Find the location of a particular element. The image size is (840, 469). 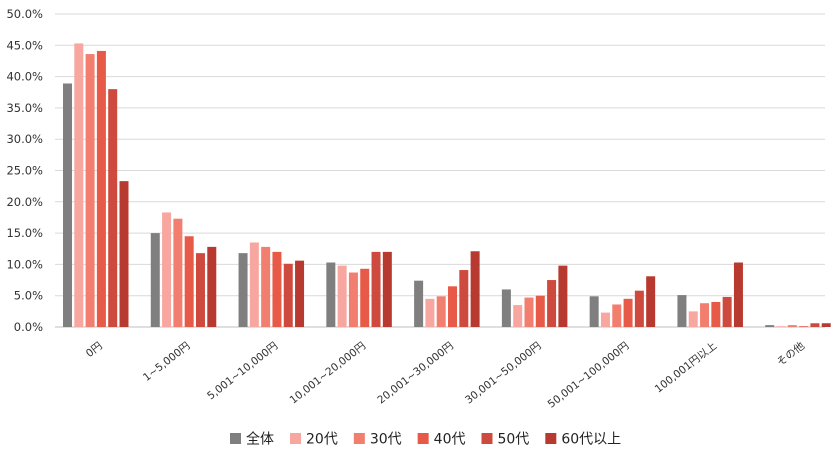

legend-item-3: 30代 is located at coordinates (377, 440).